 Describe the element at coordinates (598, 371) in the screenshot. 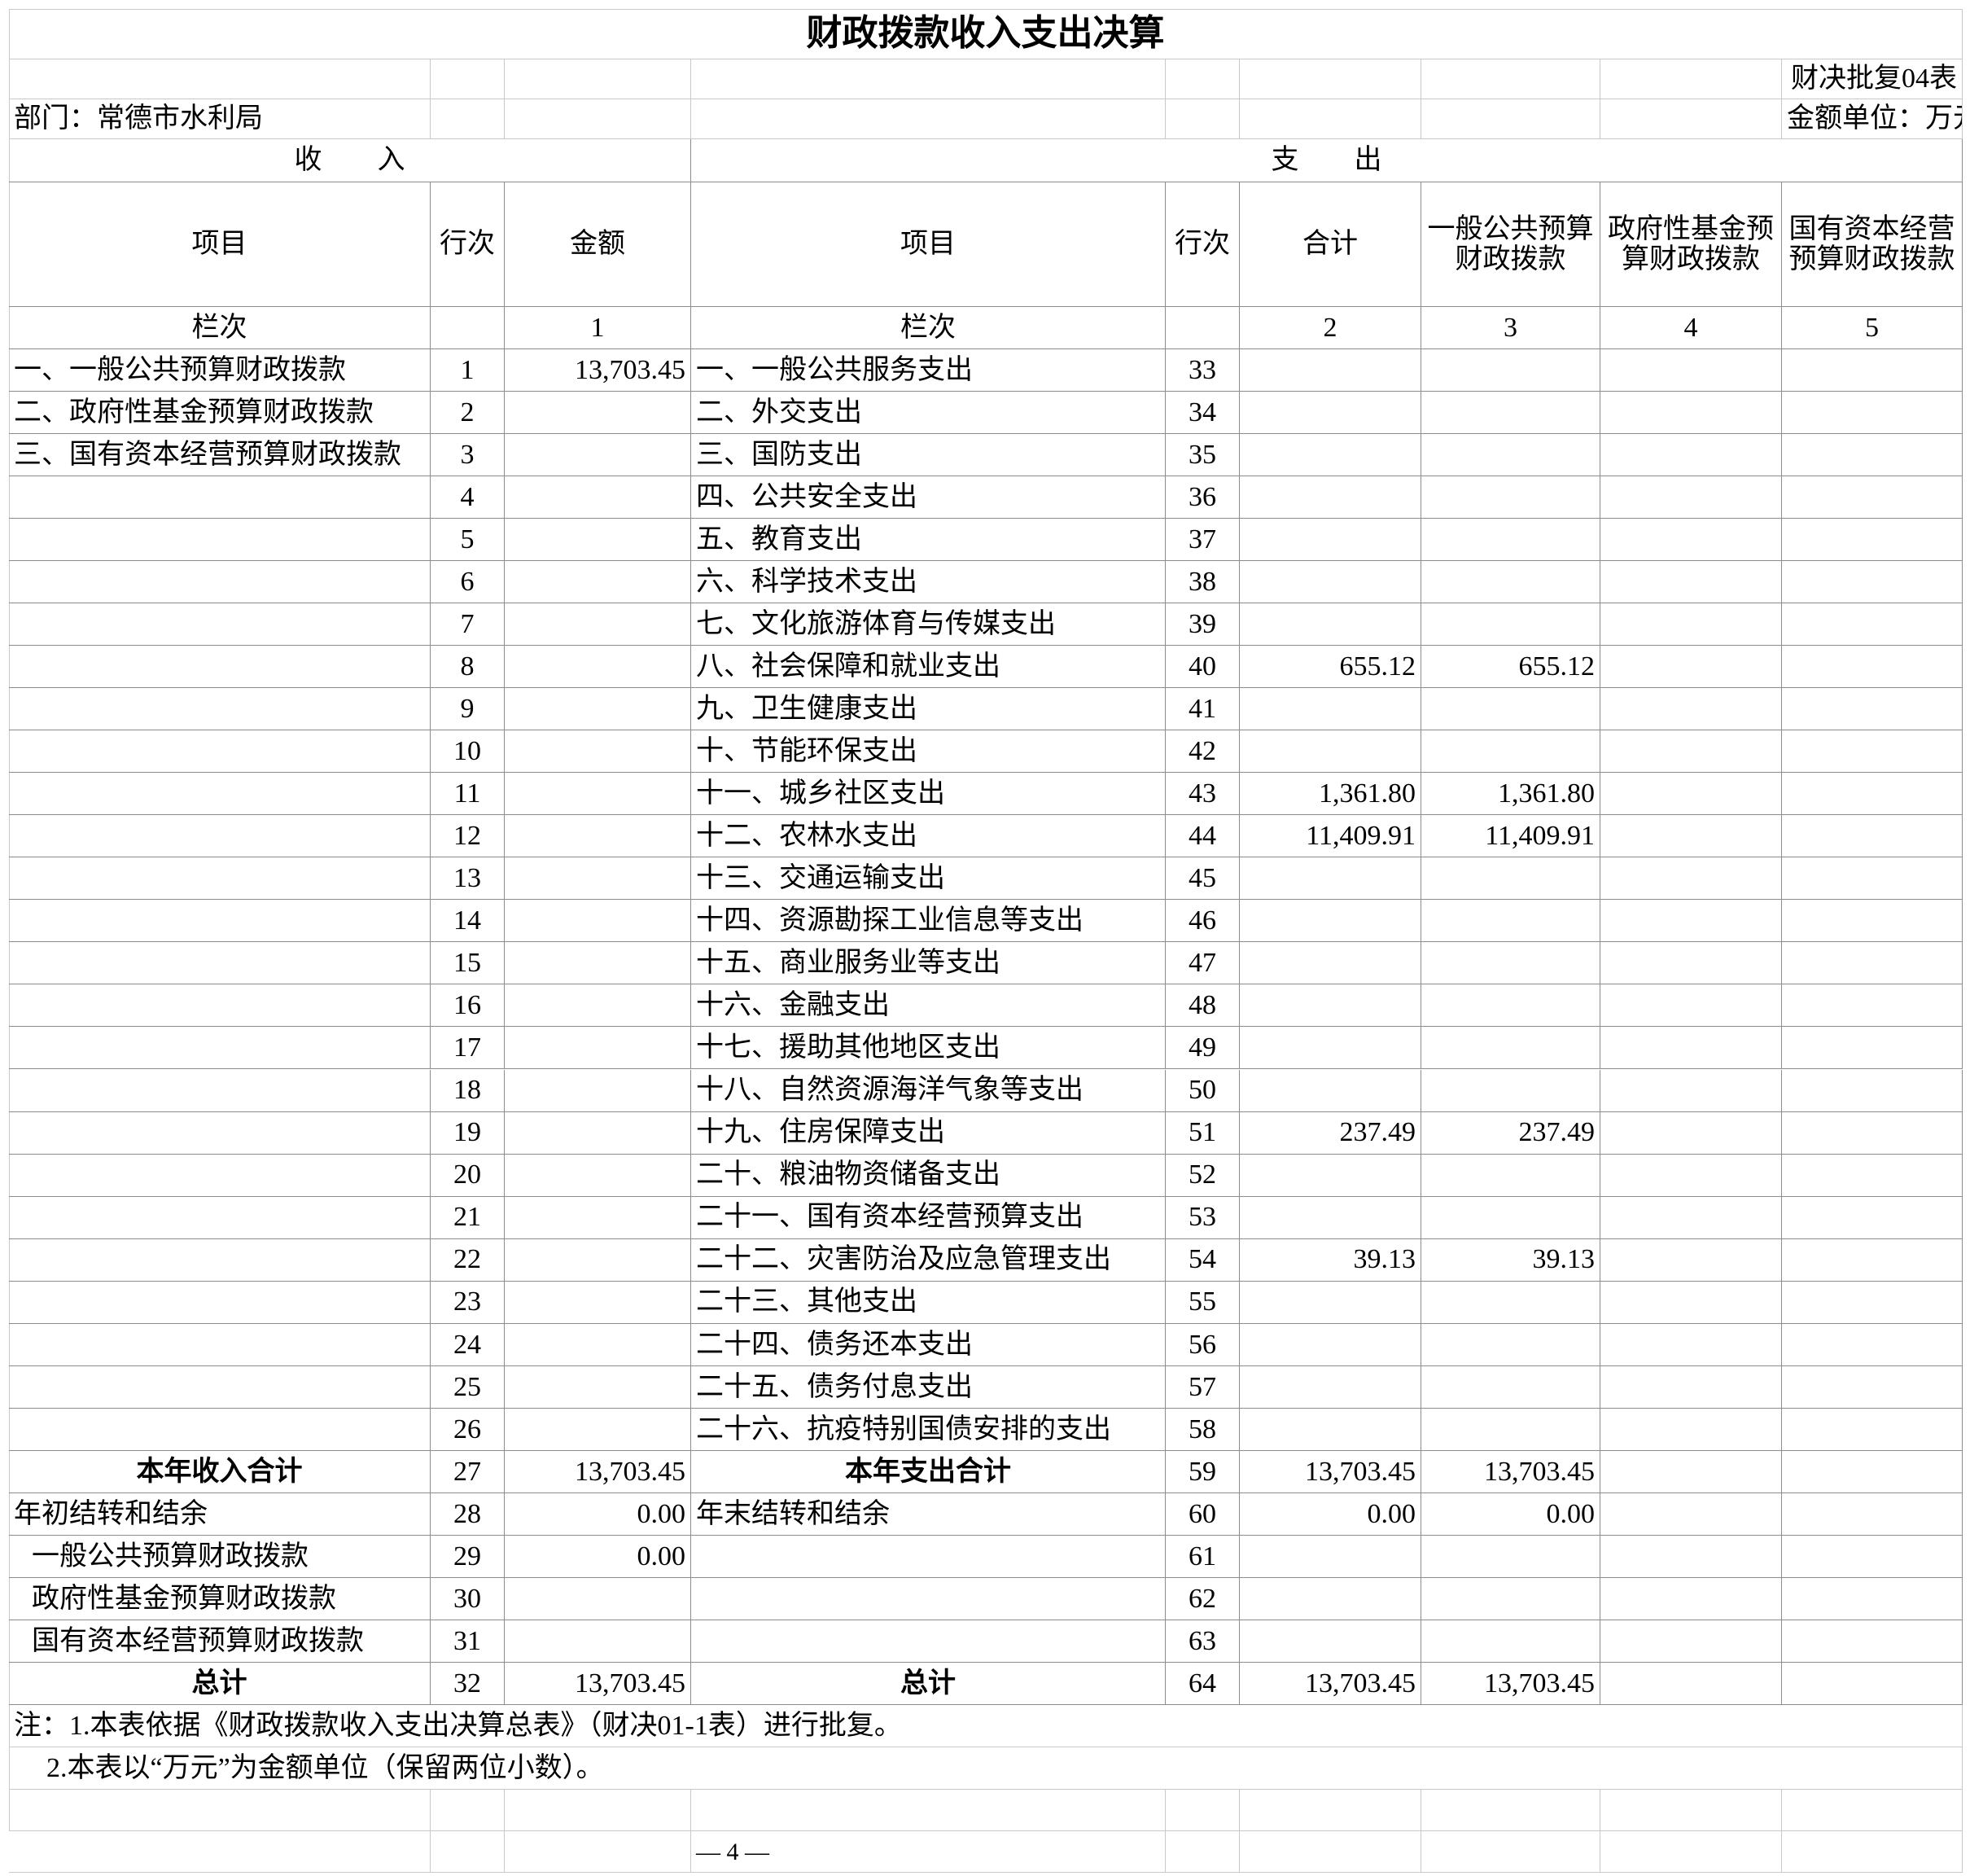

I see `table-cell: 13,703.45` at that location.